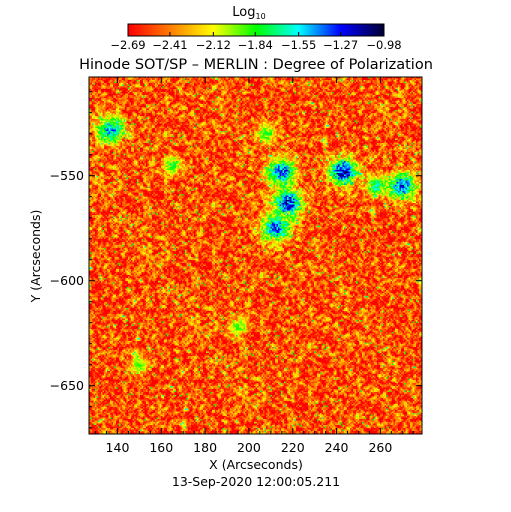 This screenshot has width=511, height=512. I want to click on x-axis-label: X (Arcseconds), so click(256, 464).